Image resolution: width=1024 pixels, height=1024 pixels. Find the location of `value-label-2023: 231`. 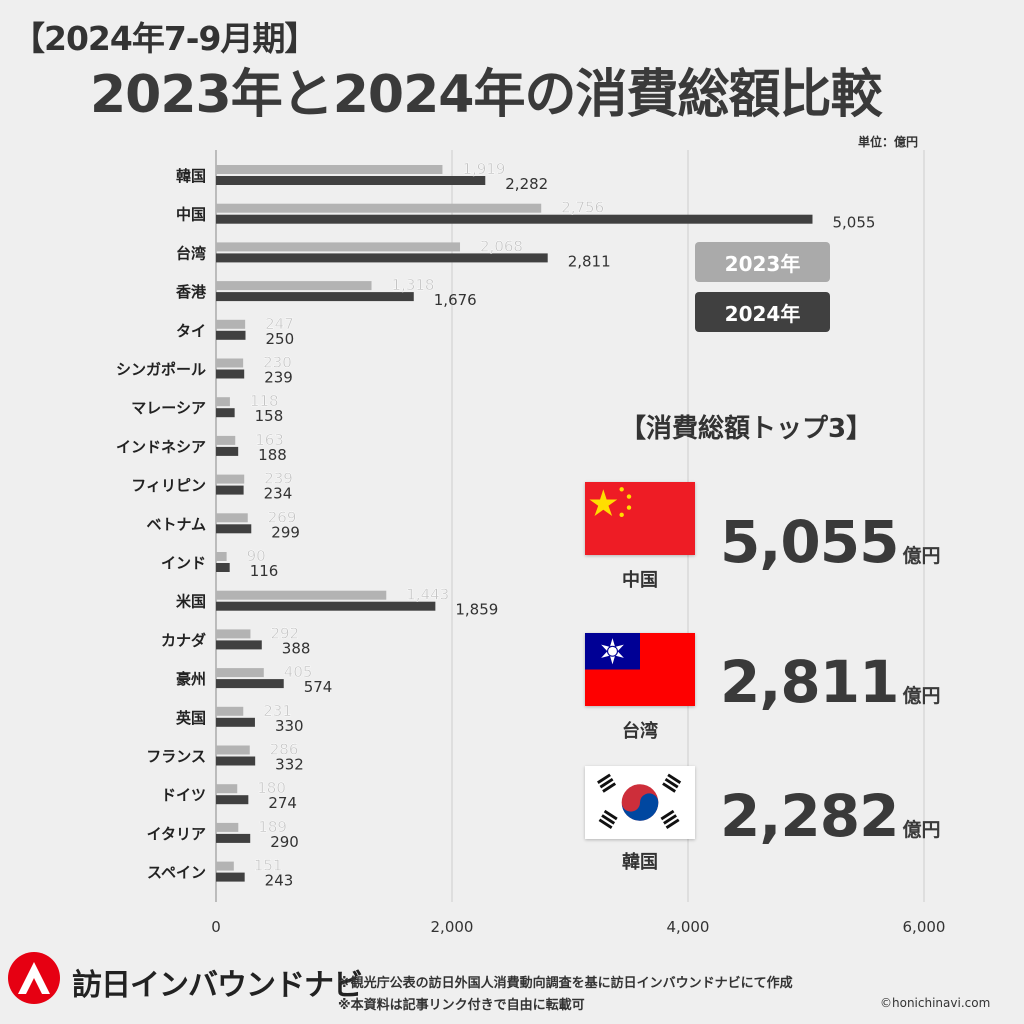

value-label-2023: 231 is located at coordinates (277, 711).